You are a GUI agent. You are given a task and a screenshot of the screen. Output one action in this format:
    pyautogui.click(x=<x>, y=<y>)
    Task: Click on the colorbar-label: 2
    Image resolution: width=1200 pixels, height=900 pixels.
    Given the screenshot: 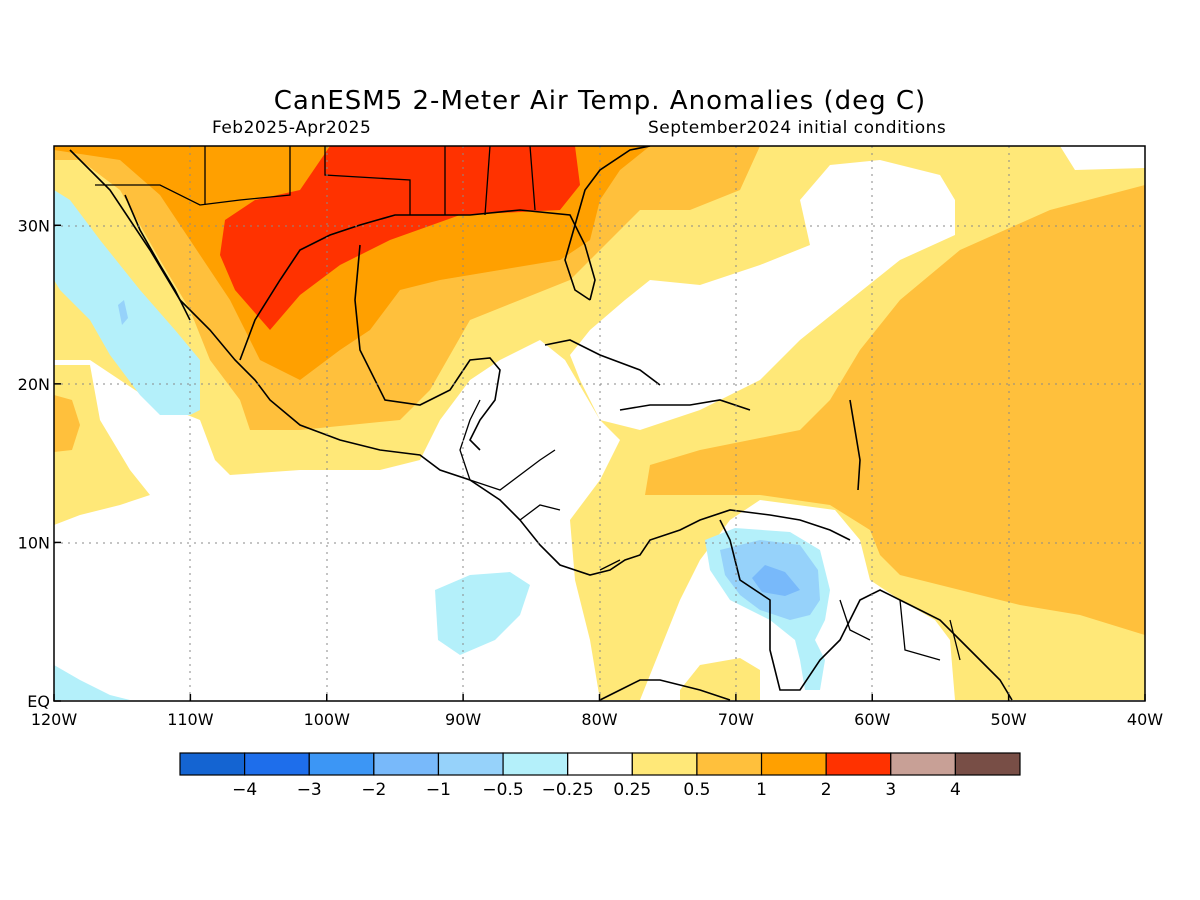 What is the action you would take?
    pyautogui.click(x=826, y=790)
    